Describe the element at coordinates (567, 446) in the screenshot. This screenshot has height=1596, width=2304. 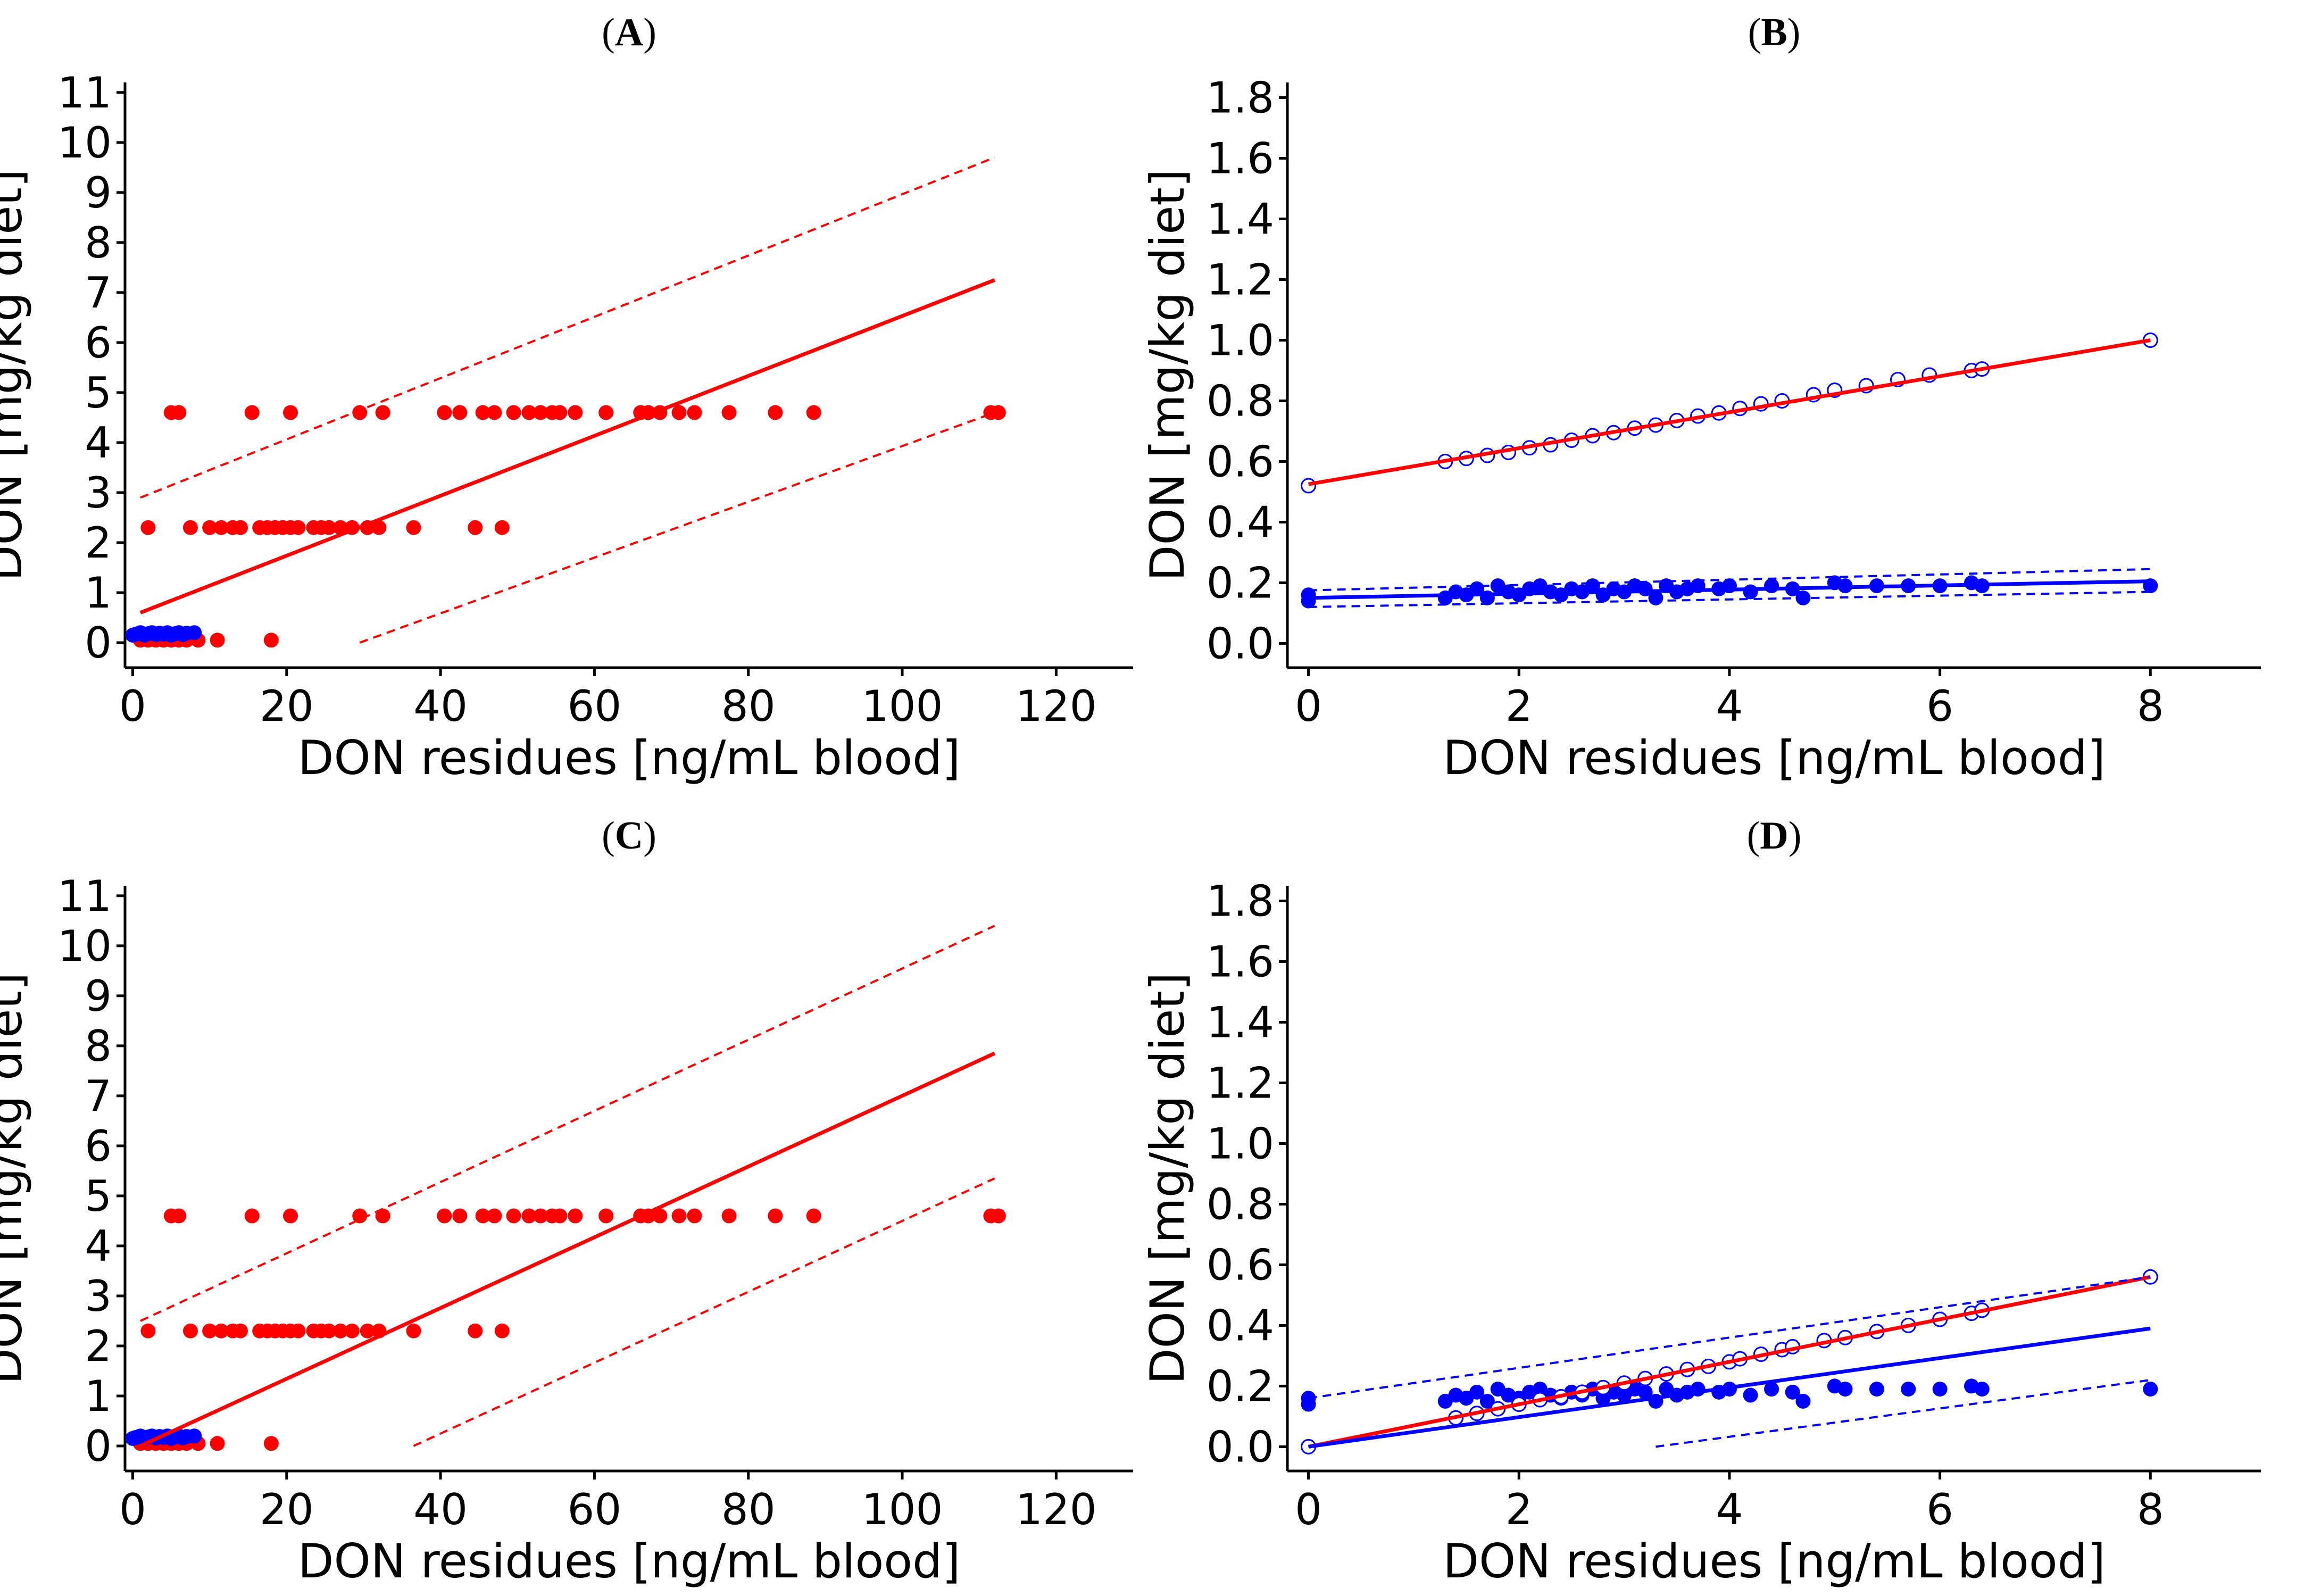
I see `panel-a-regression-line` at that location.